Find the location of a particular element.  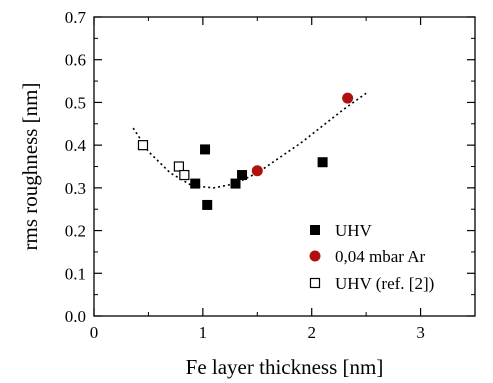

x-tick-label: 3 is located at coordinates (420, 332).